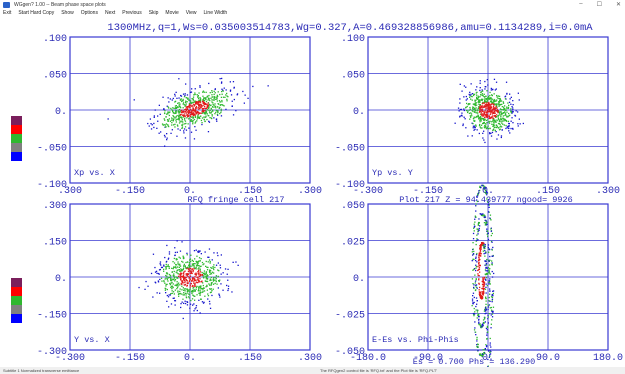 This screenshot has height=374, width=625. Describe the element at coordinates (110, 13) in the screenshot. I see `menu-next: Next` at that location.